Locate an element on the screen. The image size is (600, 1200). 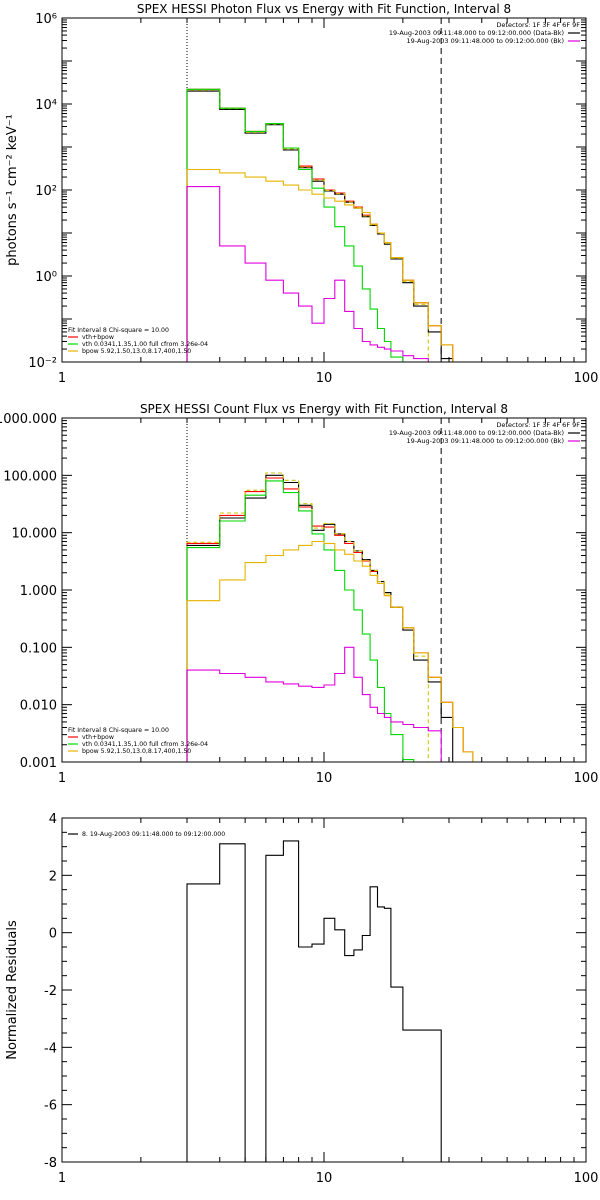
y-tick-label: 10⁴ is located at coordinates (46, 105).